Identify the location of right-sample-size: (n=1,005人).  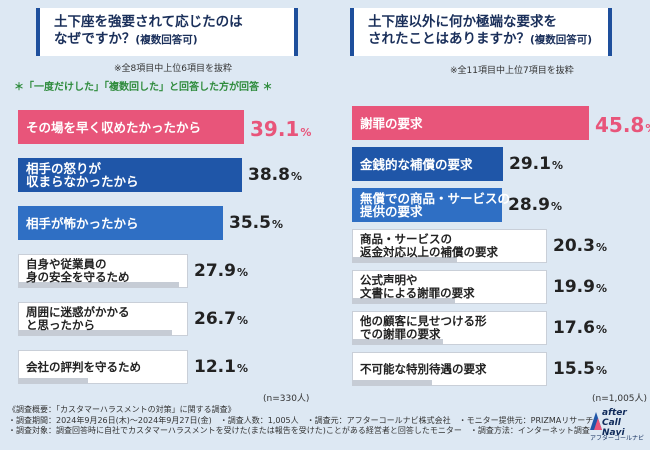
(620, 399).